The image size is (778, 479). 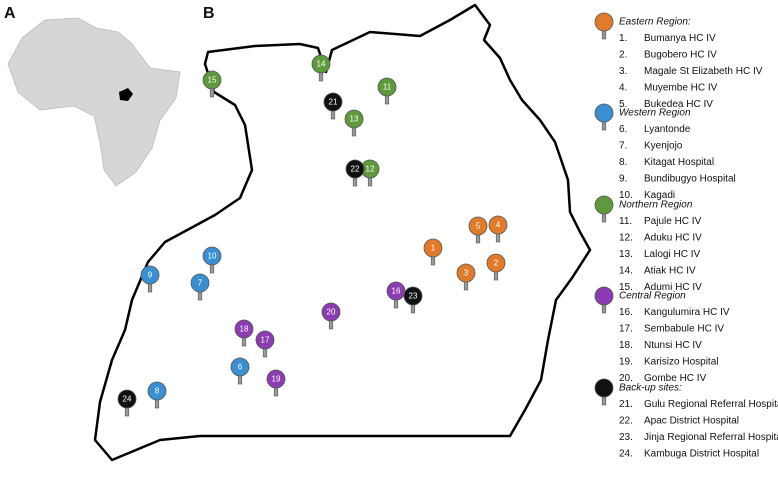 I want to click on pin-label: 5, so click(x=478, y=226).